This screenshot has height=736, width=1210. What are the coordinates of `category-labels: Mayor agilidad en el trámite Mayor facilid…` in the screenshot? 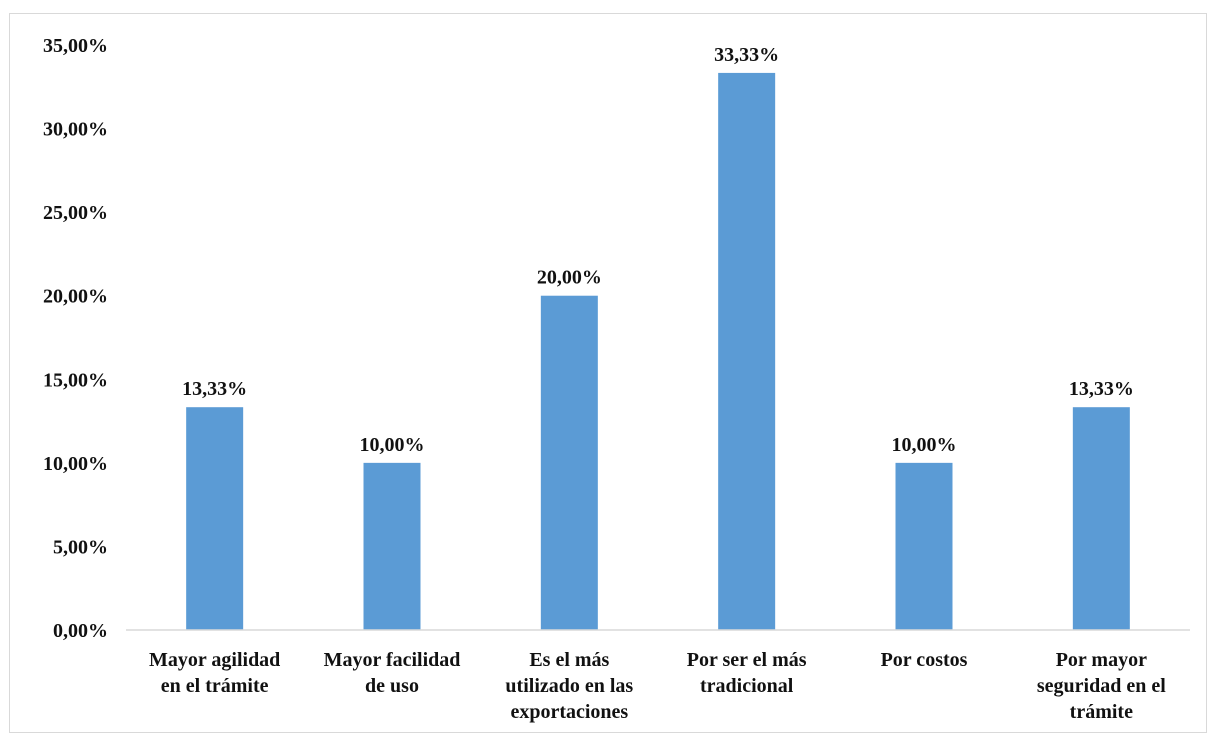 It's located at (657, 686).